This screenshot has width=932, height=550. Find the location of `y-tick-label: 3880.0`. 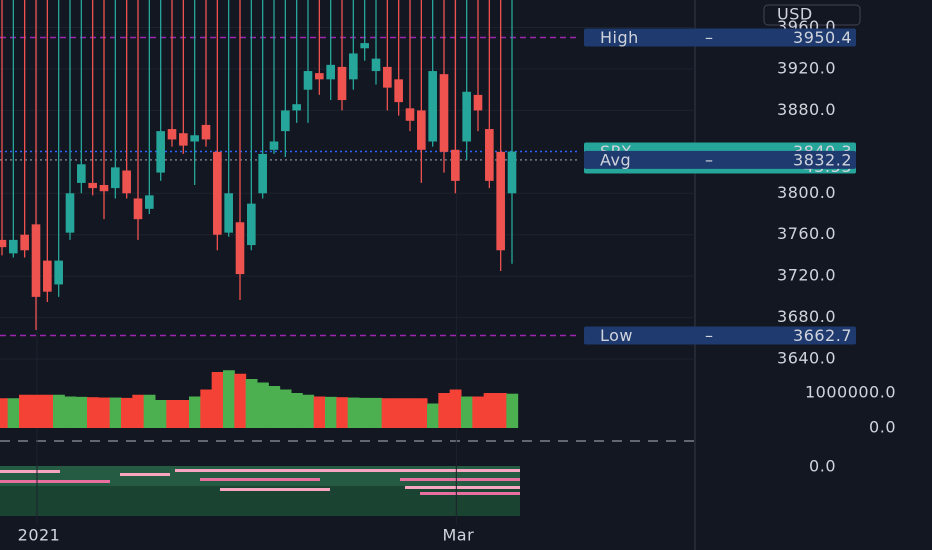

y-tick-label: 3880.0 is located at coordinates (806, 109).